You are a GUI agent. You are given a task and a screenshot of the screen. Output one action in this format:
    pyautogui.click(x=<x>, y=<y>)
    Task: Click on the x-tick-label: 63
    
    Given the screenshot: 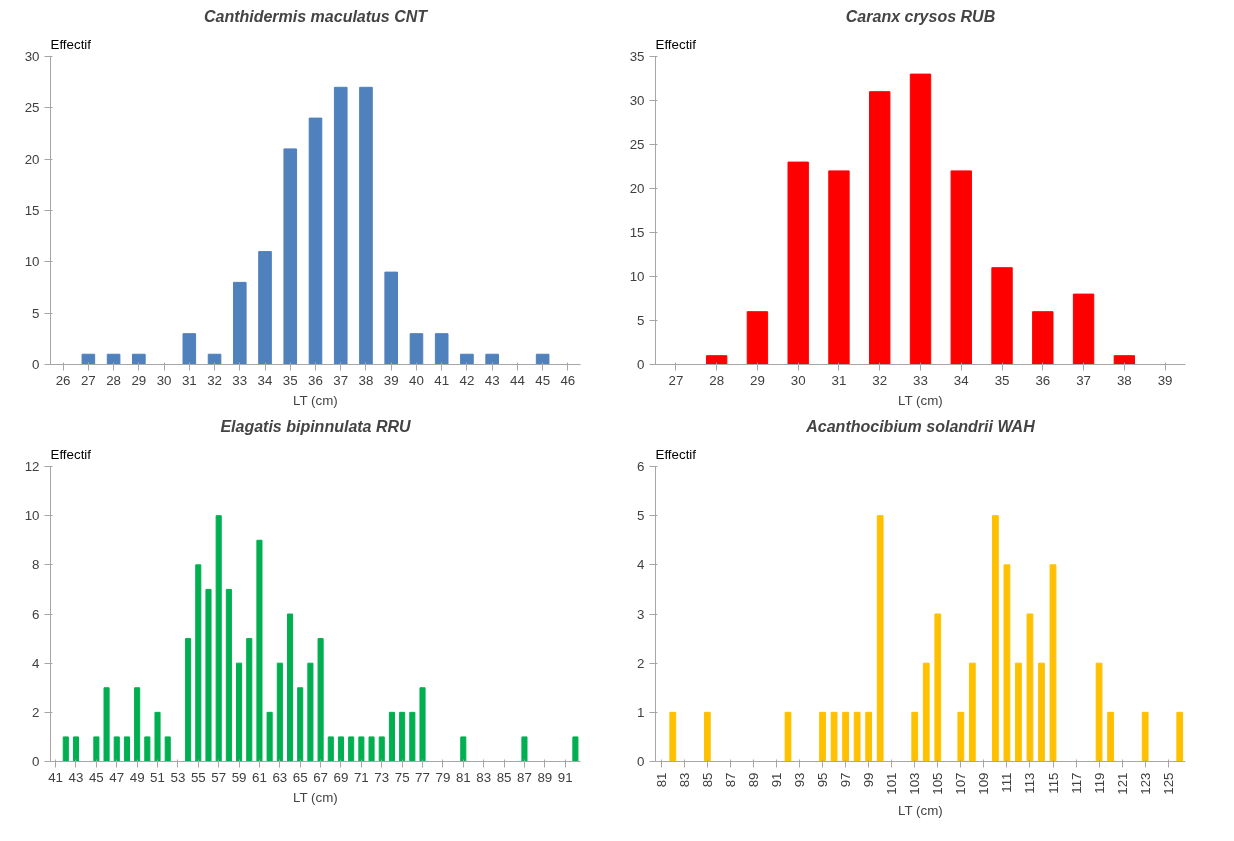 What is the action you would take?
    pyautogui.click(x=280, y=777)
    